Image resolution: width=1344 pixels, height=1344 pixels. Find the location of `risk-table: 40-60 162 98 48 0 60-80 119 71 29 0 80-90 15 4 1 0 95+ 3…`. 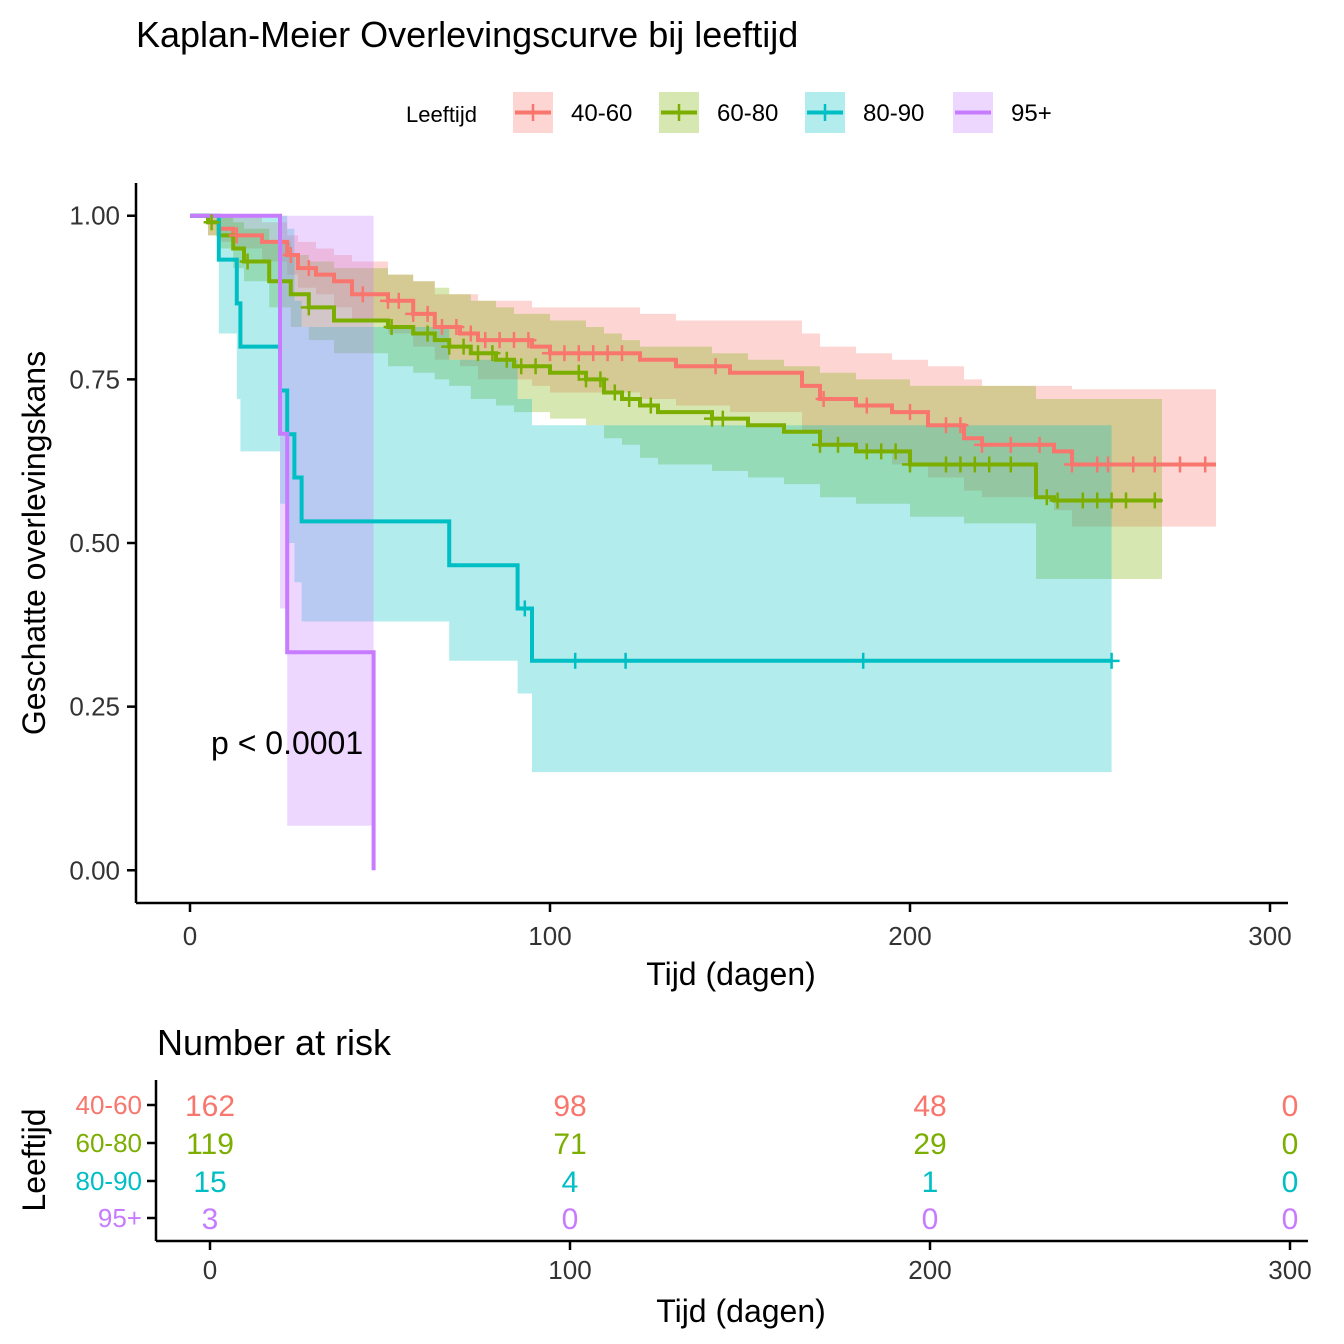

risk-table: 40-60 162 98 48 0 60-80 119 71 29 0 80-90 15 4 1 0 95+ 3… is located at coordinates (687, 1163).